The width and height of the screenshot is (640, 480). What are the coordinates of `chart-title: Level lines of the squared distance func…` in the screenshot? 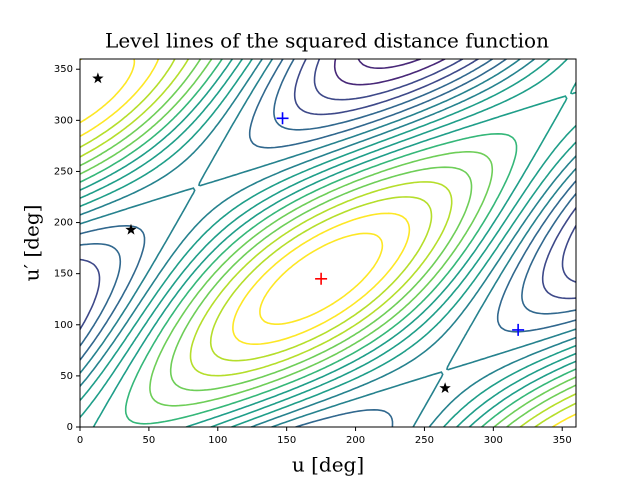 It's located at (327, 41).